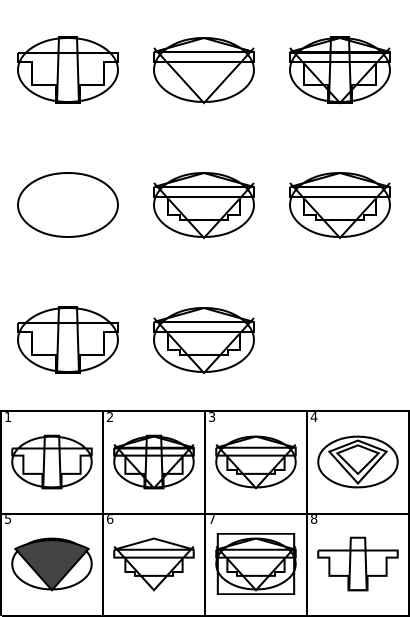  I want to click on answer-option-number: 3, so click(212, 418).